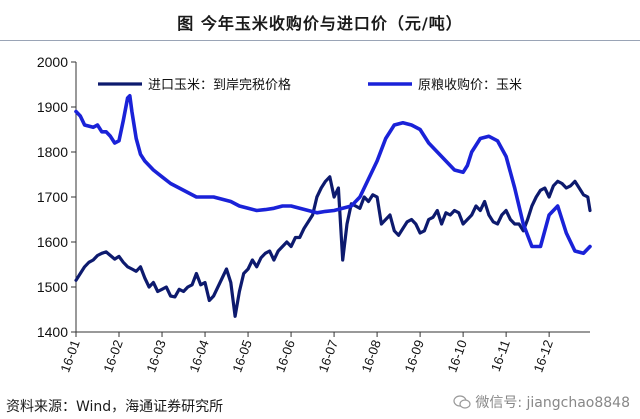 This screenshot has height=419, width=640. I want to click on y-tick-label: 1400, so click(52, 332).